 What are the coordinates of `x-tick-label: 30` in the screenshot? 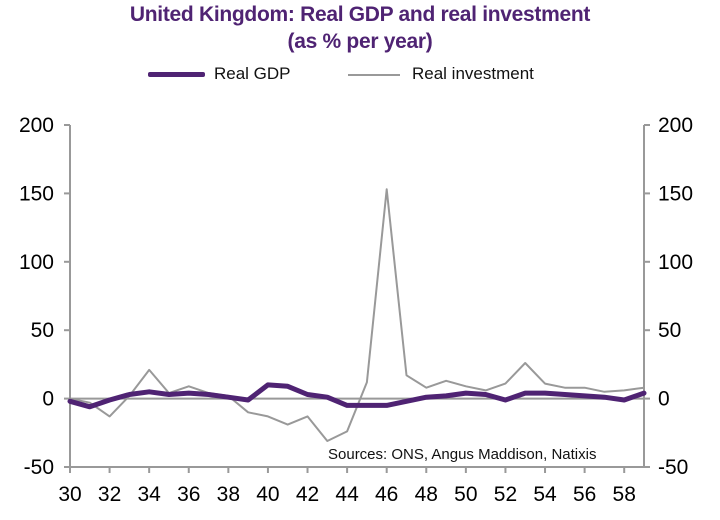 It's located at (69, 494).